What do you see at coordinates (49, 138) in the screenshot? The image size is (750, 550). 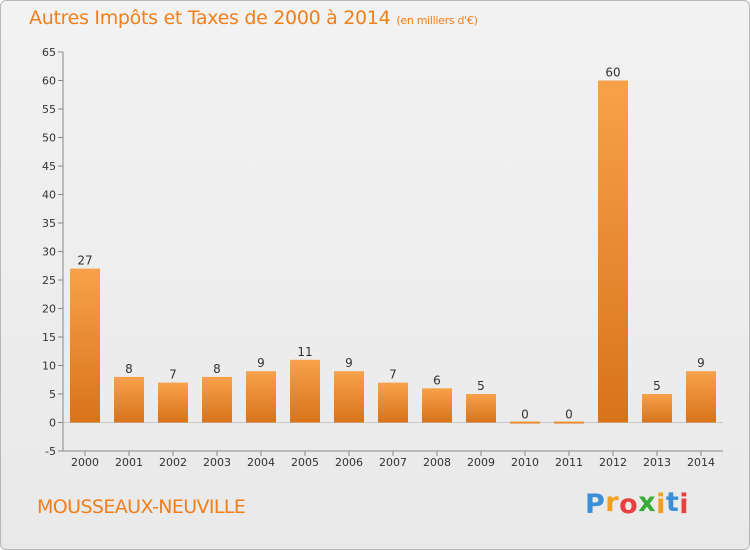 I see `y-tick-label: 50` at bounding box center [49, 138].